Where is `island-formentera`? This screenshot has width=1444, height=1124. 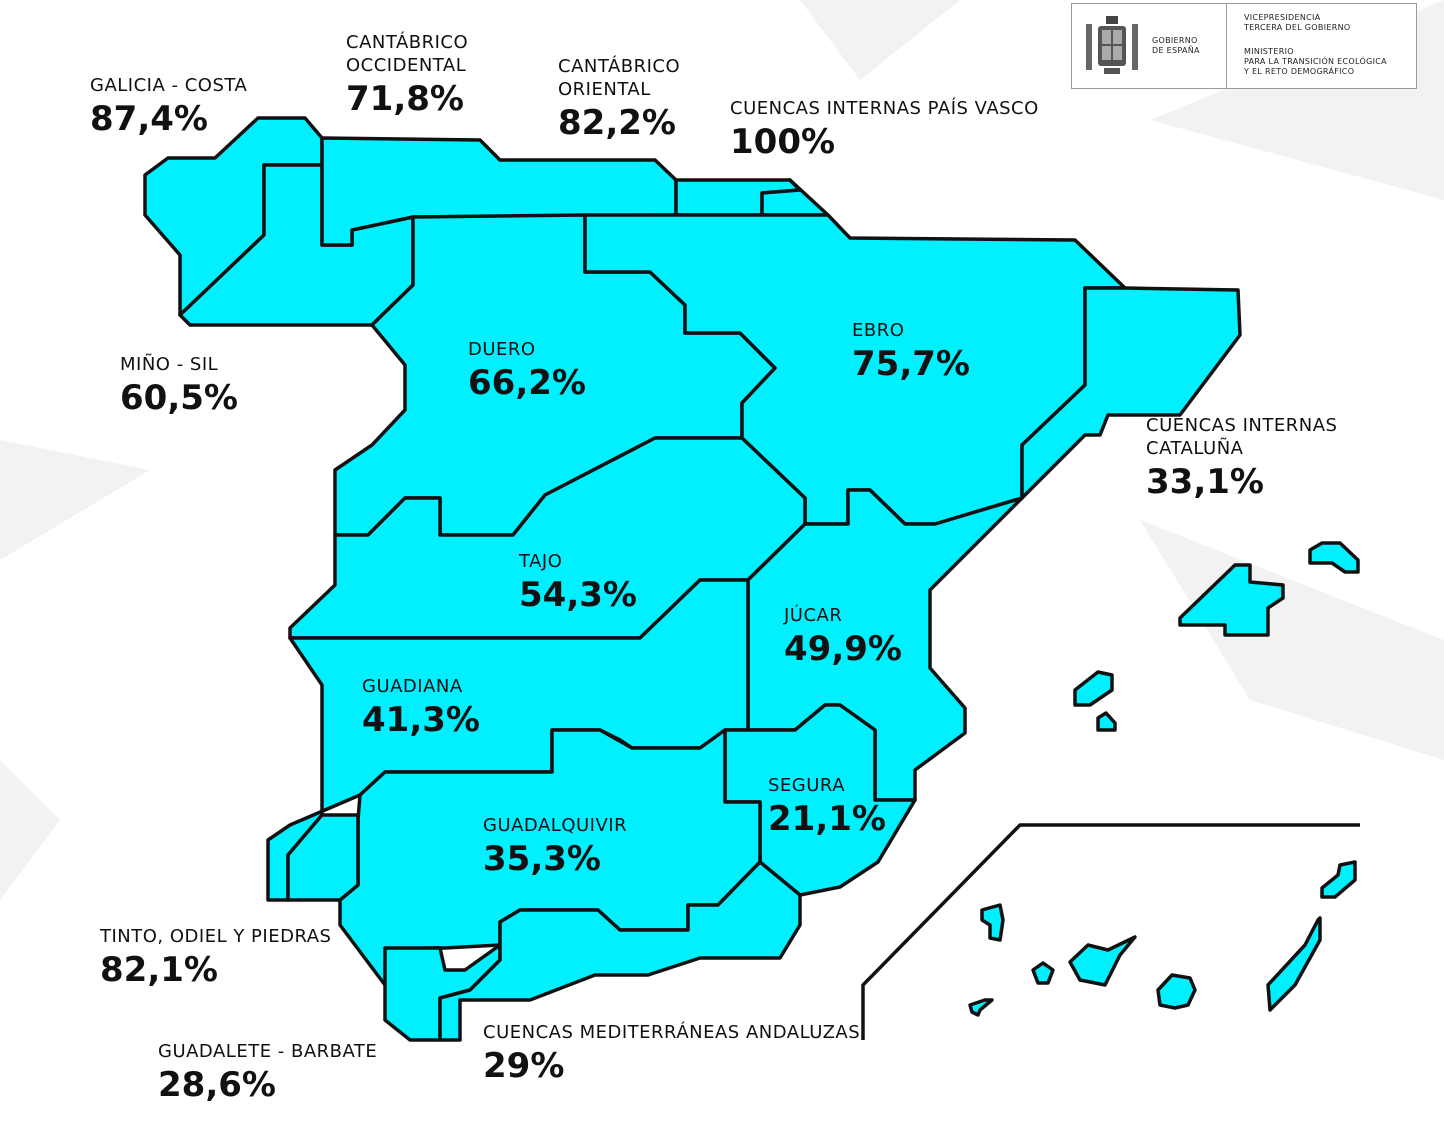 island-formentera is located at coordinates (1106, 721).